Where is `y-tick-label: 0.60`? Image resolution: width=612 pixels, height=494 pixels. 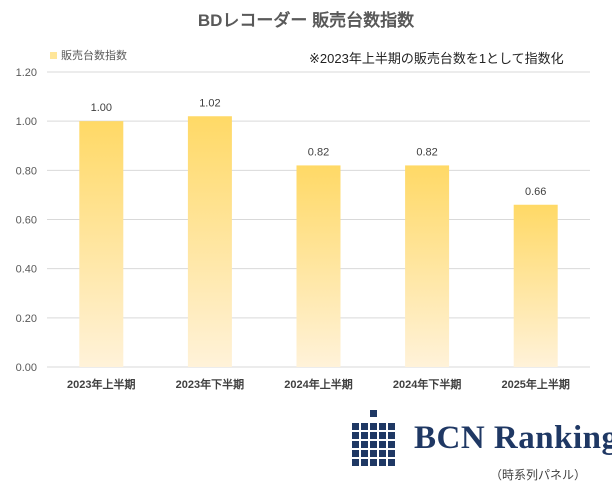 y-tick-label: 0.60 is located at coordinates (26, 221).